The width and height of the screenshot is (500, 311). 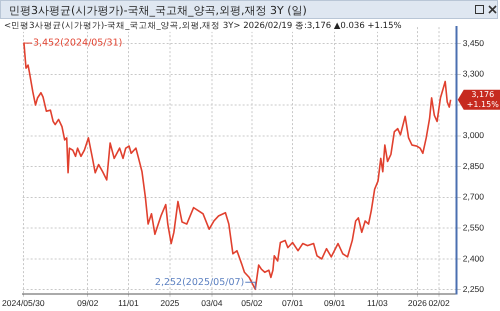 What do you see at coordinates (439, 303) in the screenshot?
I see `x-tick-label: 02/02` at bounding box center [439, 303].